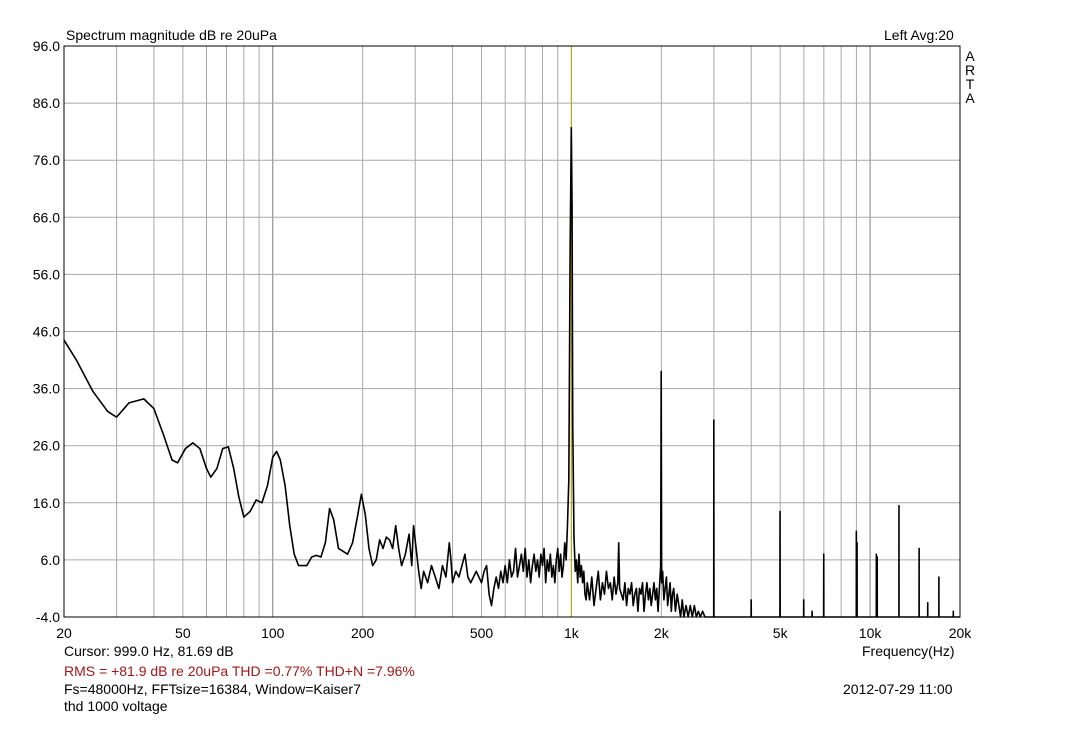  What do you see at coordinates (46, 217) in the screenshot?
I see `y-tick-label: 66.0` at bounding box center [46, 217].